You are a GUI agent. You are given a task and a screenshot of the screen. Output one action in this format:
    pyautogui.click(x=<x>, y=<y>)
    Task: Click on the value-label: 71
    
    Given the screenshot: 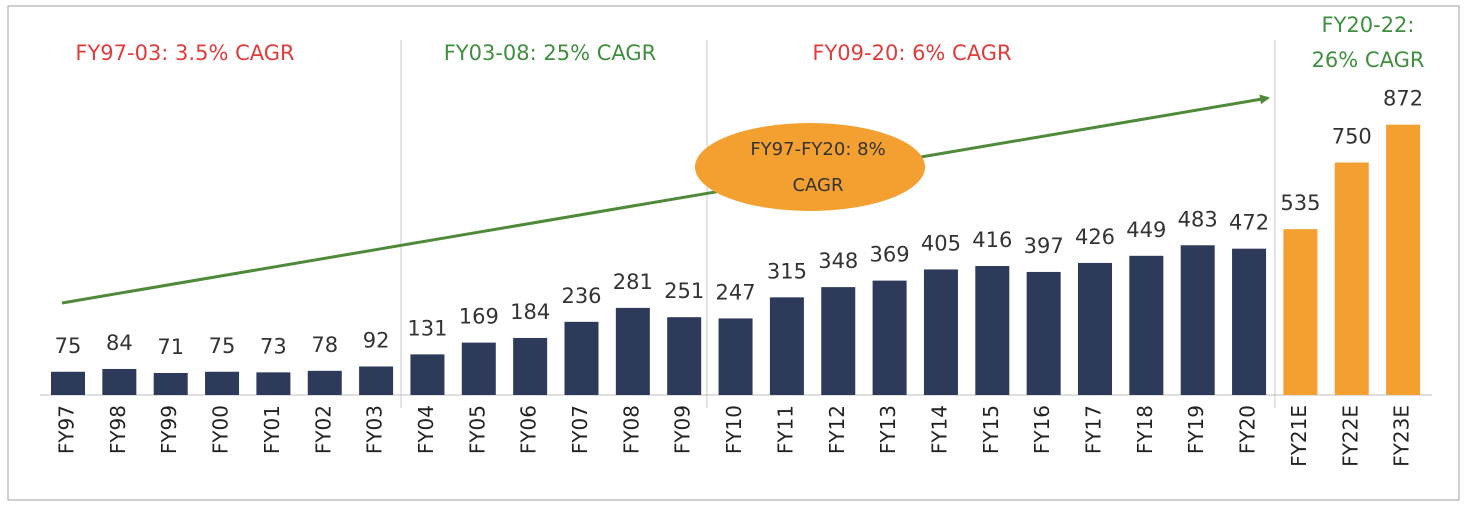 What is the action you would take?
    pyautogui.click(x=170, y=347)
    